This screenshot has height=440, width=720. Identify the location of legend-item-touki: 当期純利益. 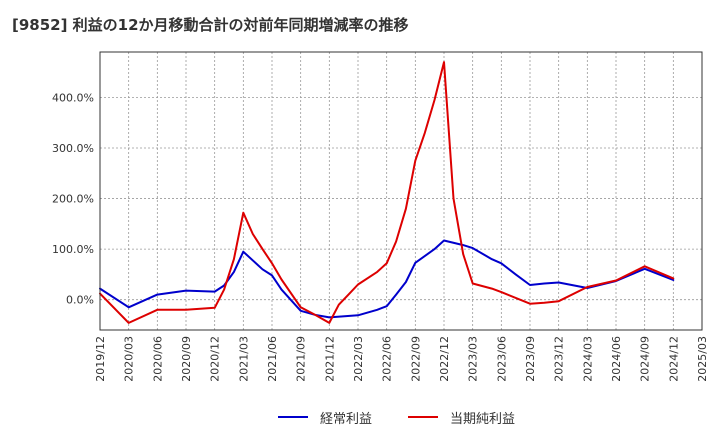
(461, 417).